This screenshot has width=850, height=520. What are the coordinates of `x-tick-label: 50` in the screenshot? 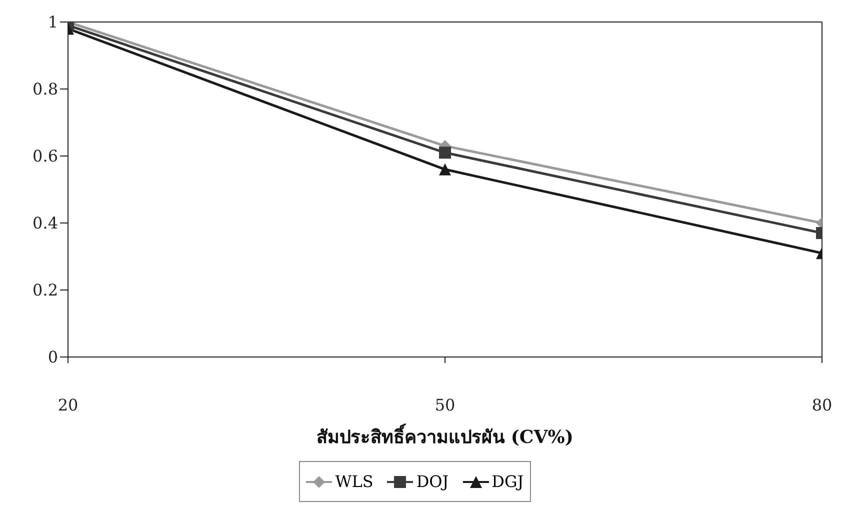 It's located at (445, 404).